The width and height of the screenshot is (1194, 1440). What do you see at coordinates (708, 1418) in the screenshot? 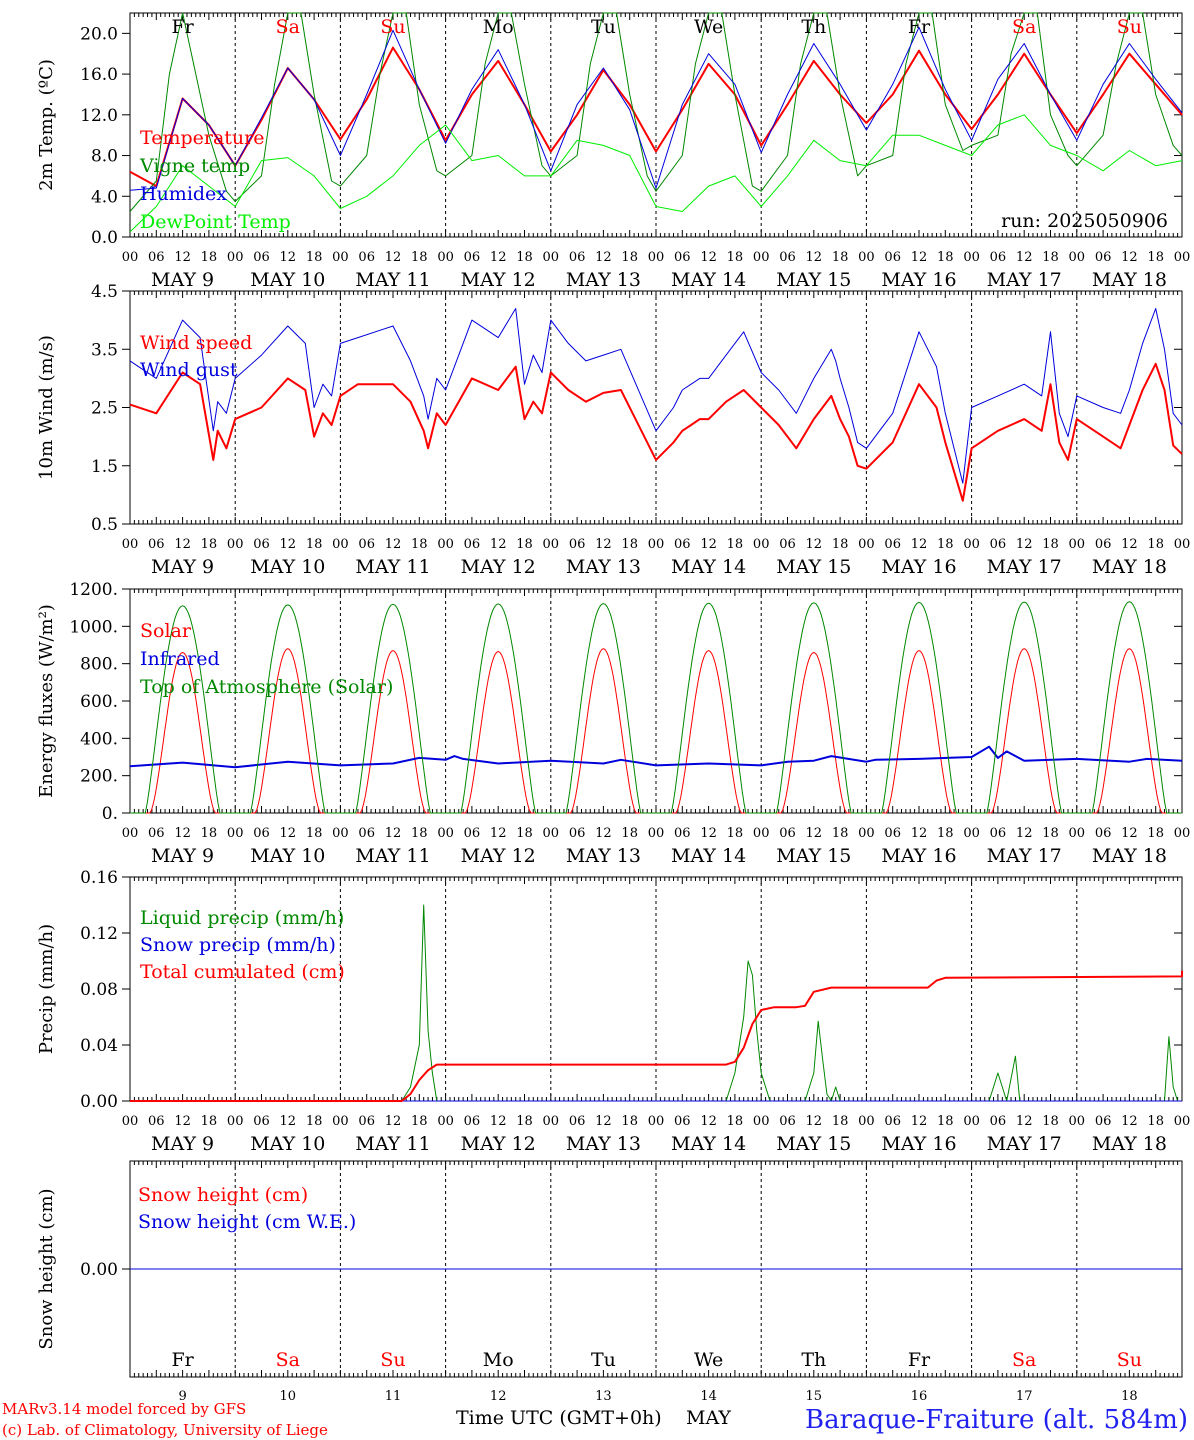
I see `month-label: MAY` at bounding box center [708, 1418].